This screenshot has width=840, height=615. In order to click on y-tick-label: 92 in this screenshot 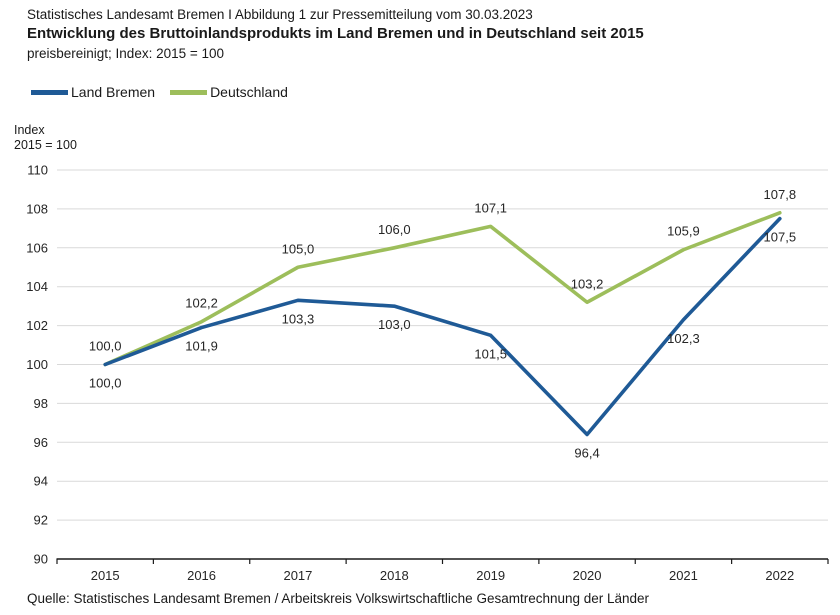, I will do `click(41, 520)`.